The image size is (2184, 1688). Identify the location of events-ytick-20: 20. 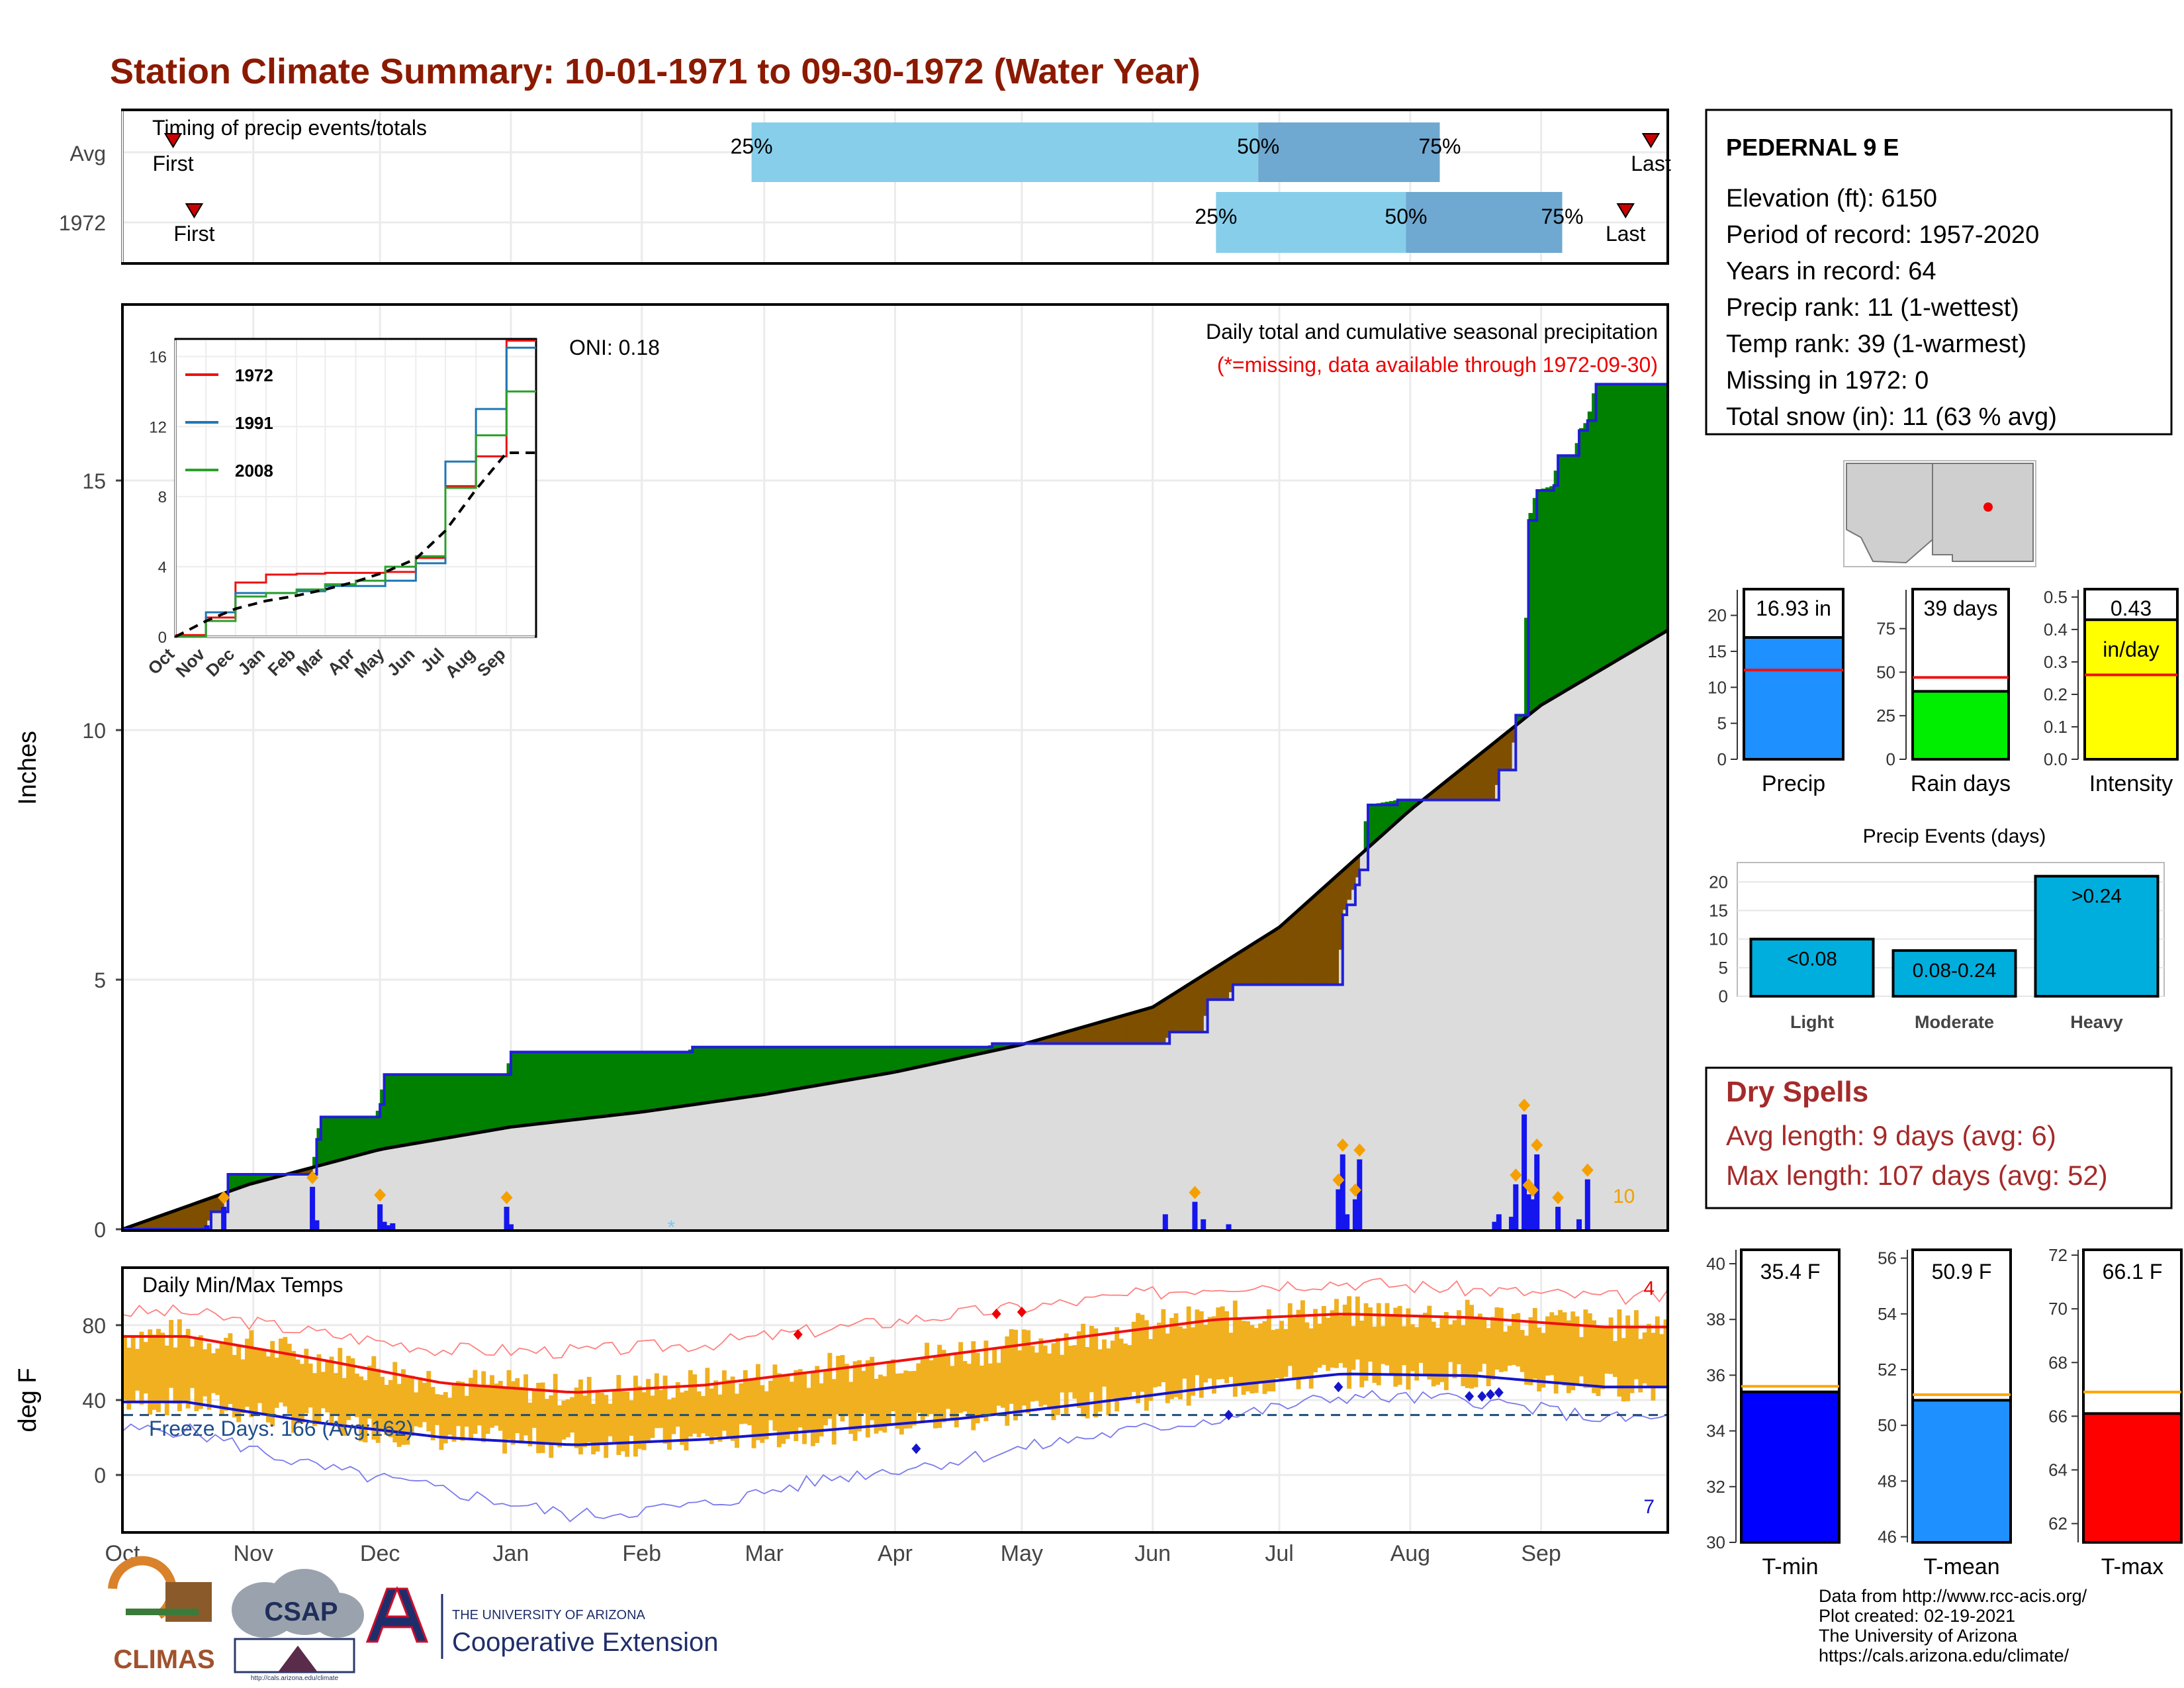
(1718, 882).